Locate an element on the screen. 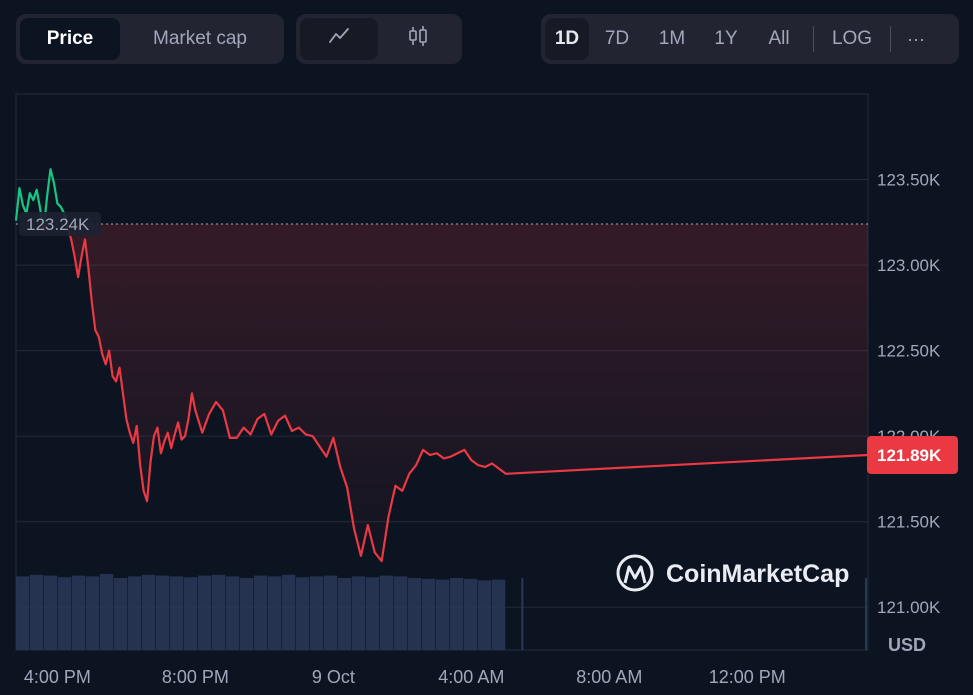 The image size is (973, 695). currency-label: USD is located at coordinates (907, 645).